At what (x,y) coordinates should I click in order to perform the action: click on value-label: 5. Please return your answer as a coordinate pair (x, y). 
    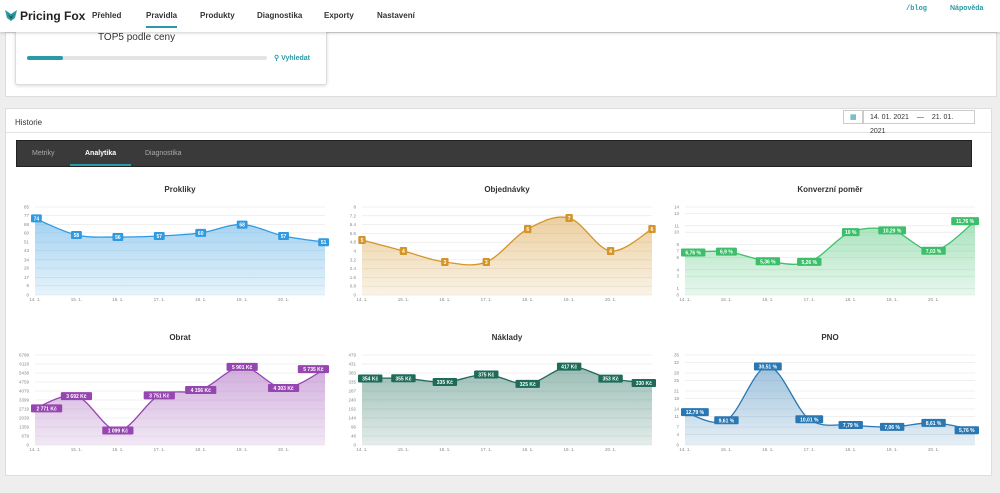
    Looking at the image, I should click on (362, 241).